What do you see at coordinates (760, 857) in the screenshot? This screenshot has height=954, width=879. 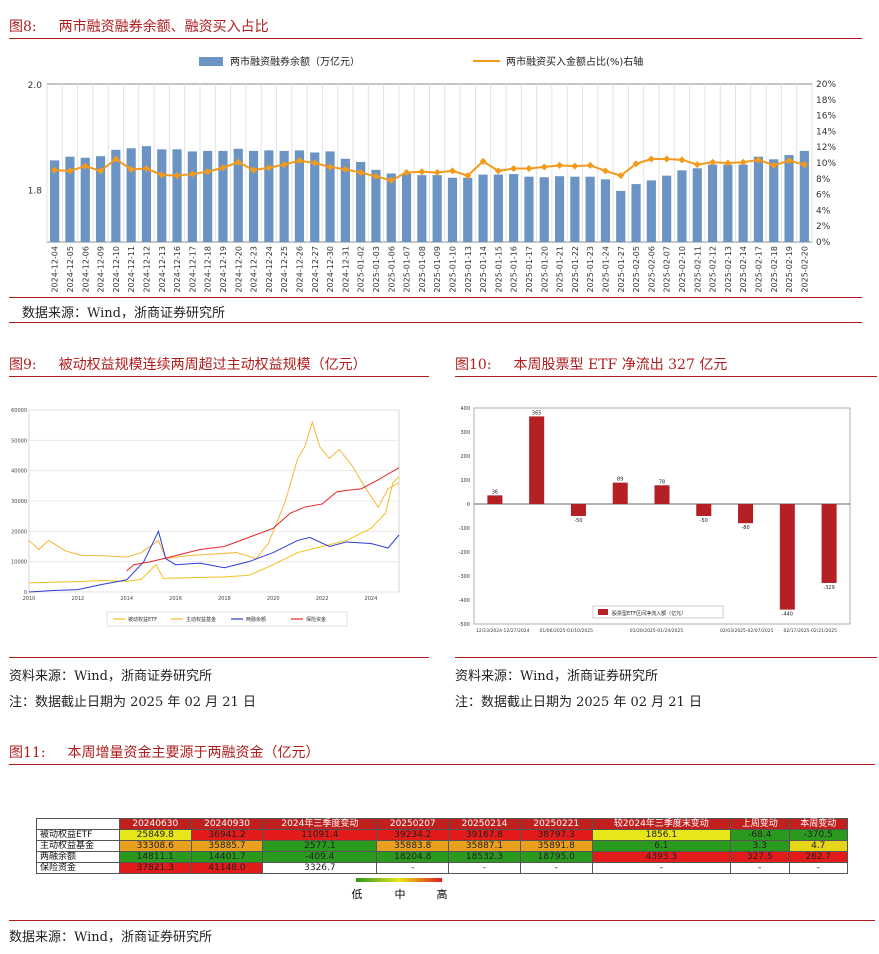 I see `heatmap-cell: 327.5` at bounding box center [760, 857].